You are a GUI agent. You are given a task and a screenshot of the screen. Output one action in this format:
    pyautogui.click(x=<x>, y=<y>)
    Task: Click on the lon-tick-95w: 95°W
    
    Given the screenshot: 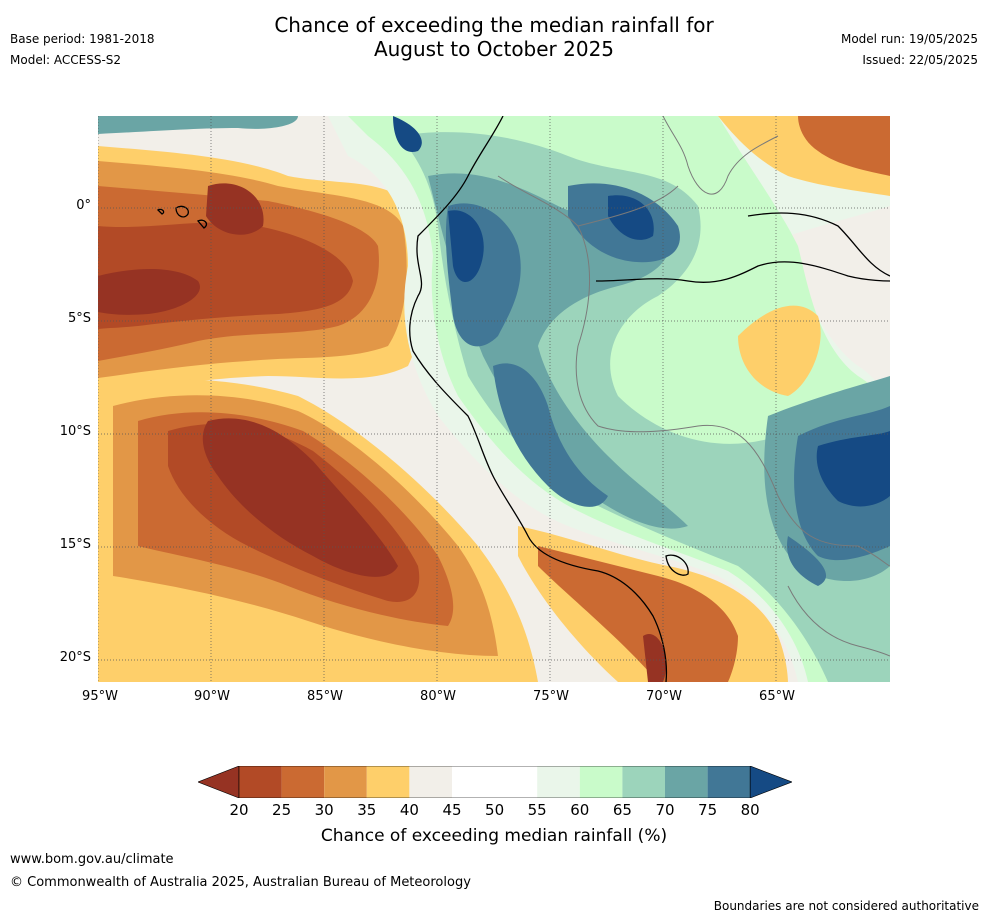 What is the action you would take?
    pyautogui.click(x=100, y=696)
    